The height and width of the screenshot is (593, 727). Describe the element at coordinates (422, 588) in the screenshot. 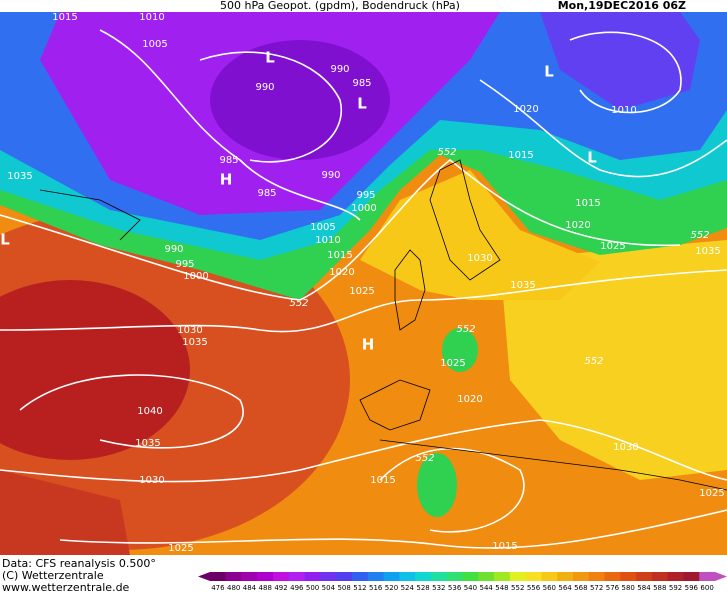

I see `colorbar-label: 528` at that location.